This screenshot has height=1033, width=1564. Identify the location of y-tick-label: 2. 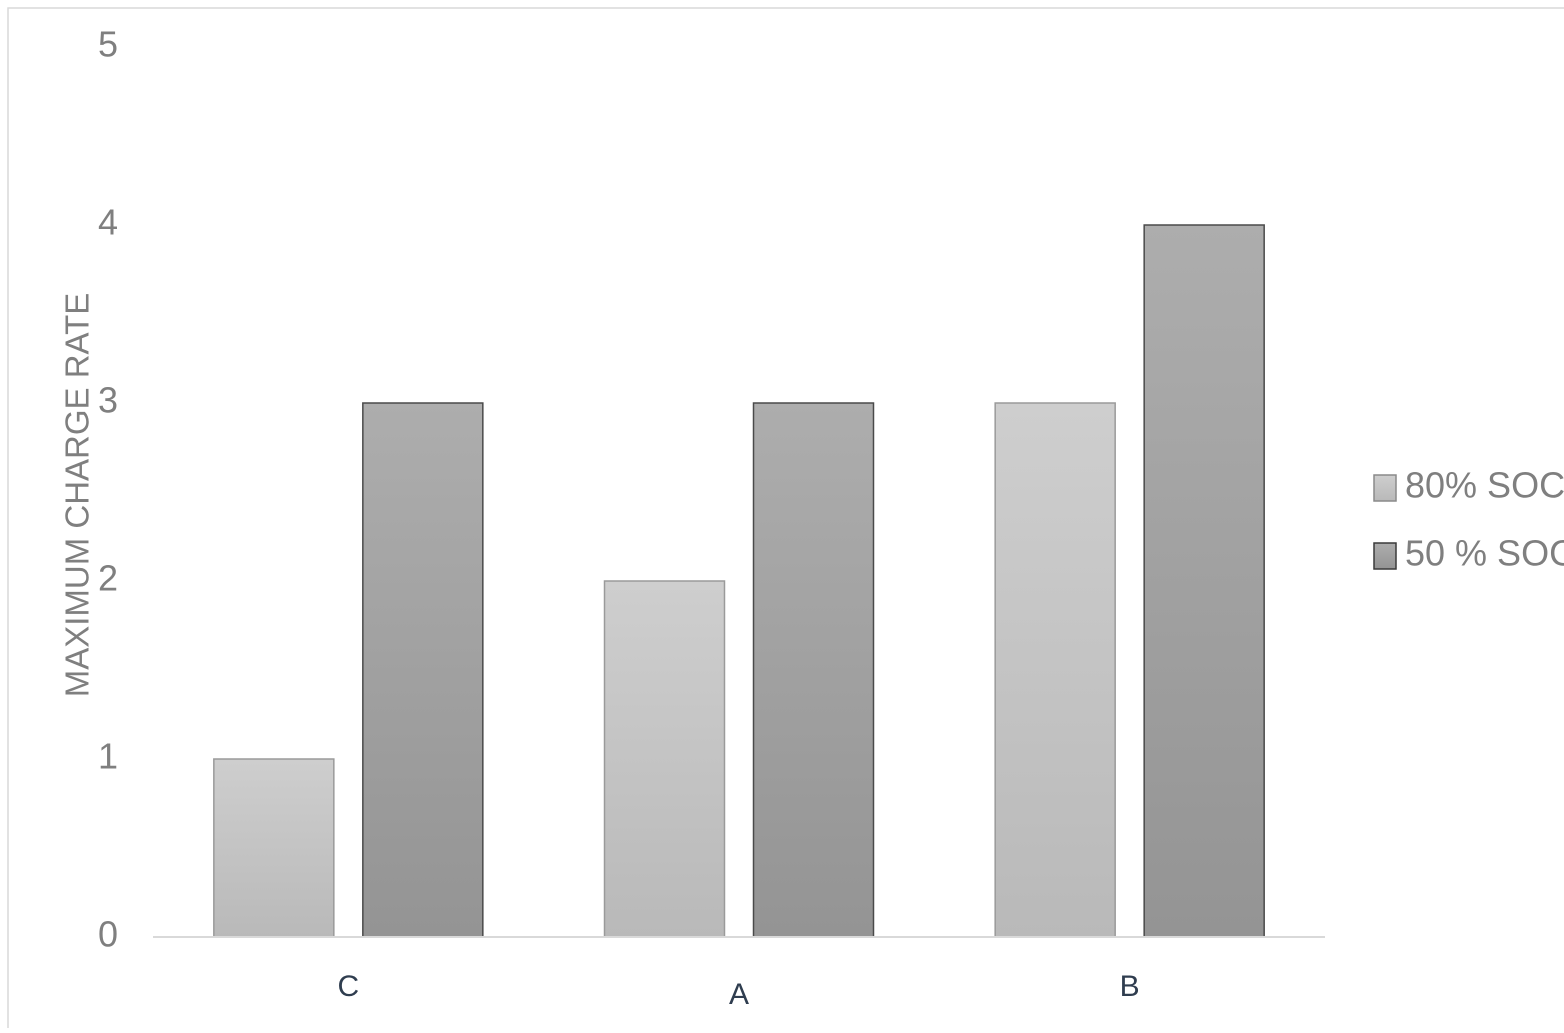
(108, 578).